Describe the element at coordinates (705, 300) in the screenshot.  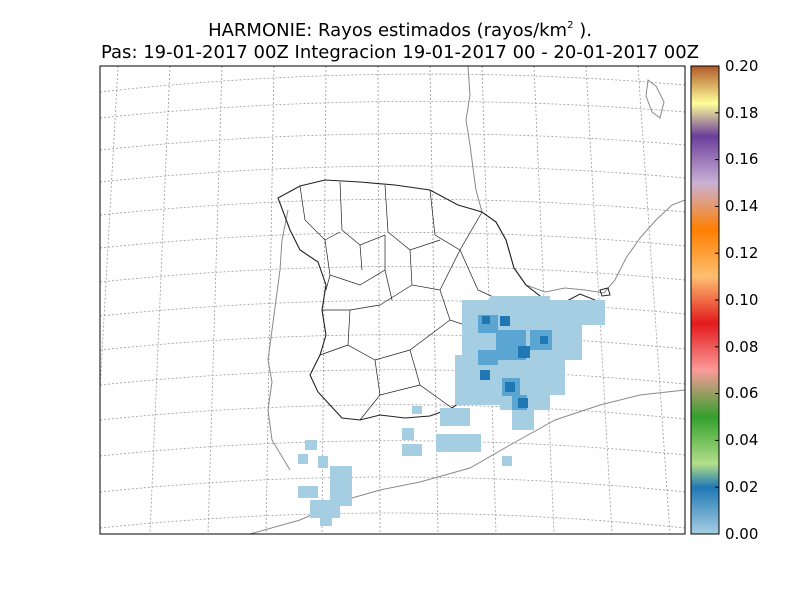
I see `colorbar` at that location.